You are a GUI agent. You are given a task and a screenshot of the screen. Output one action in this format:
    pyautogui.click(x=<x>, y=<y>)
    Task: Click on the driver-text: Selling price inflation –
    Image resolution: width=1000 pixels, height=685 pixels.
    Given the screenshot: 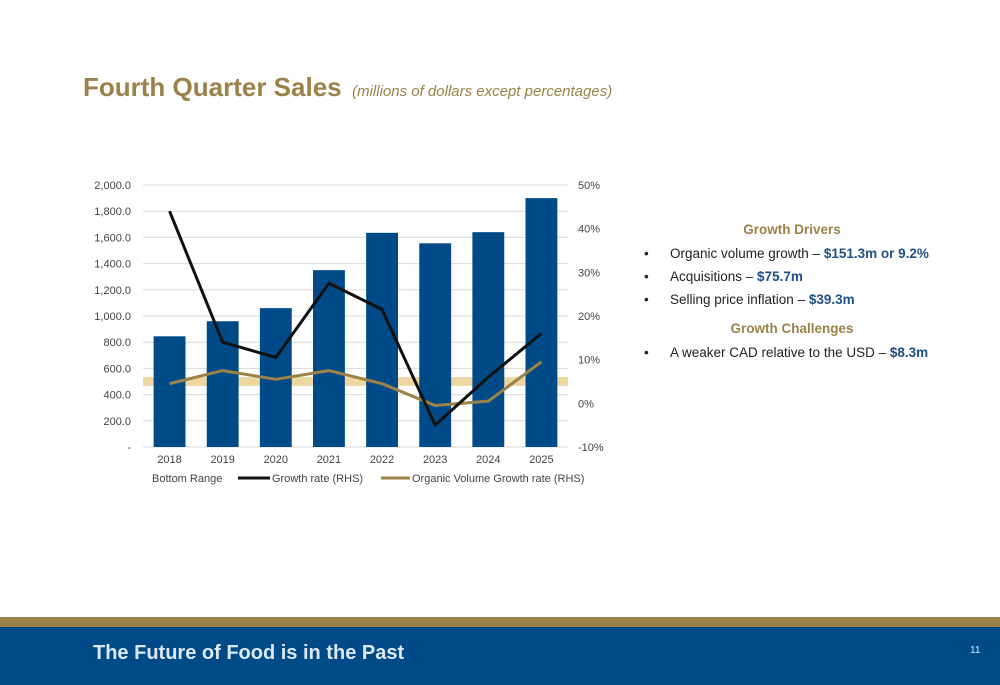 What is the action you would take?
    pyautogui.click(x=739, y=299)
    